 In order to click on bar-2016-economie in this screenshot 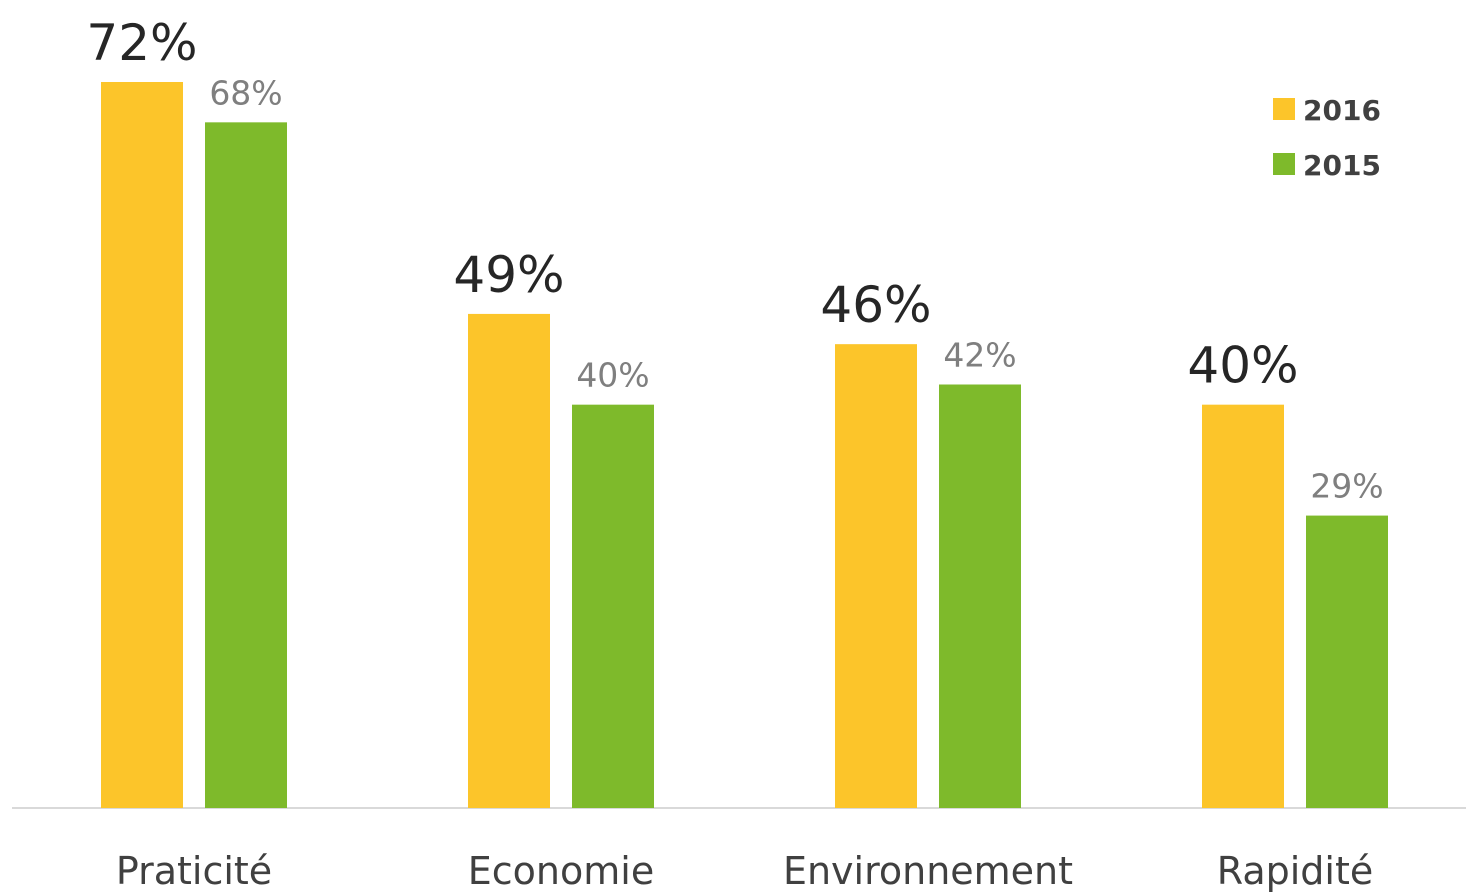, I will do `click(509, 560)`.